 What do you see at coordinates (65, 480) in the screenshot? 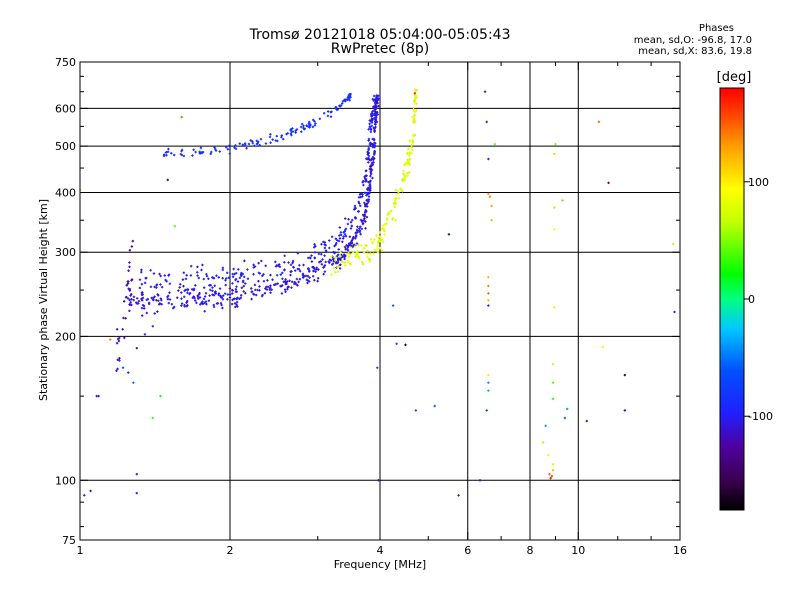
I see `y-tick-label: 100` at bounding box center [65, 480].